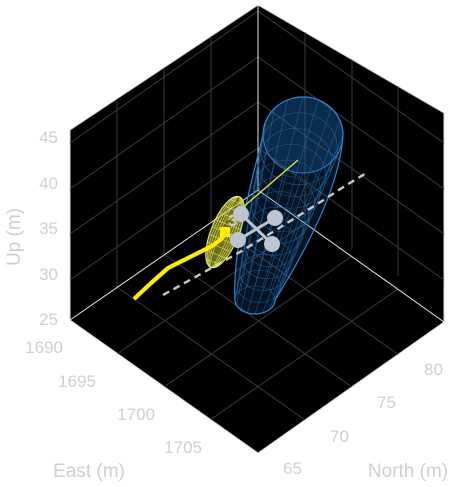 The width and height of the screenshot is (459, 487). What do you see at coordinates (113, 410) in the screenshot?
I see `east-axis: 1690 1695 1700 1705 East (m)` at bounding box center [113, 410].